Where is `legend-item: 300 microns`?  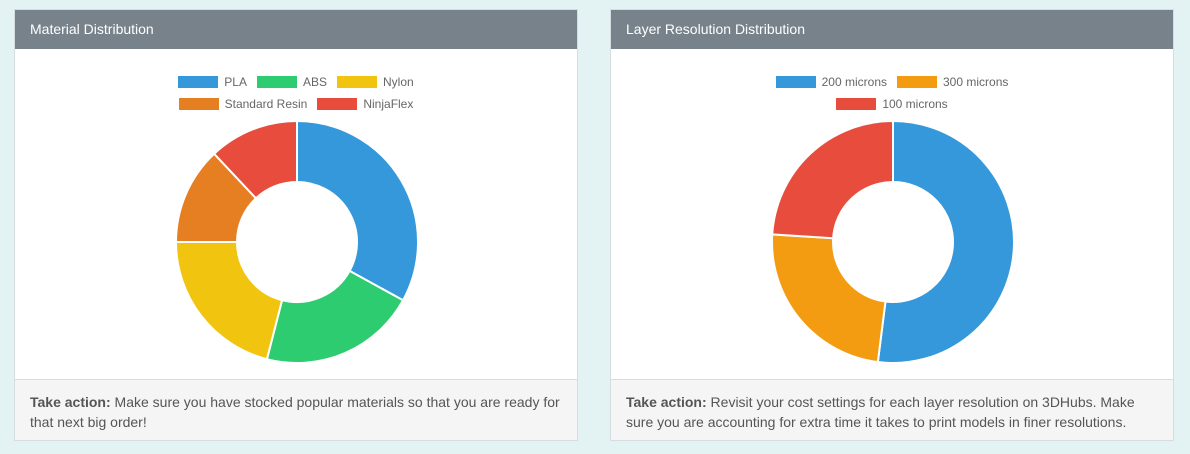 legend-item: 300 microns is located at coordinates (952, 82).